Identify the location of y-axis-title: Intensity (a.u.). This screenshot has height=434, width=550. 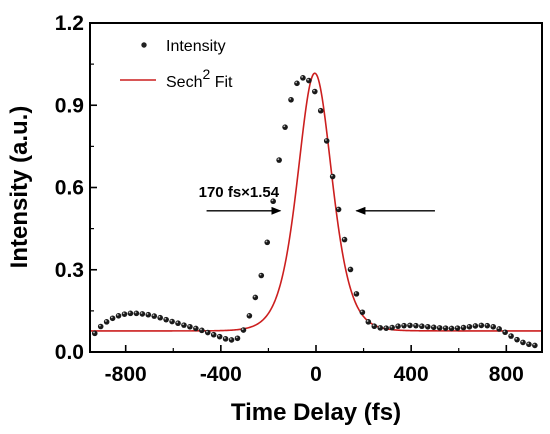
(19, 187).